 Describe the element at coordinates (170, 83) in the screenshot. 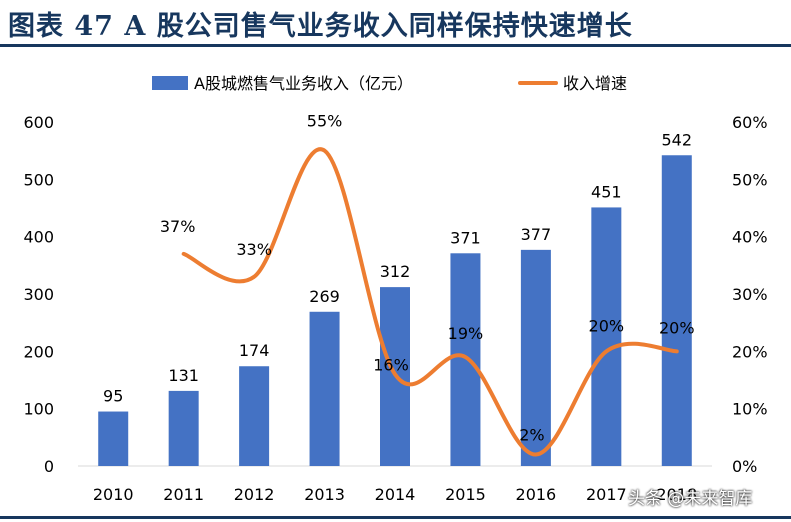

I see `legend-bar-swatch` at that location.